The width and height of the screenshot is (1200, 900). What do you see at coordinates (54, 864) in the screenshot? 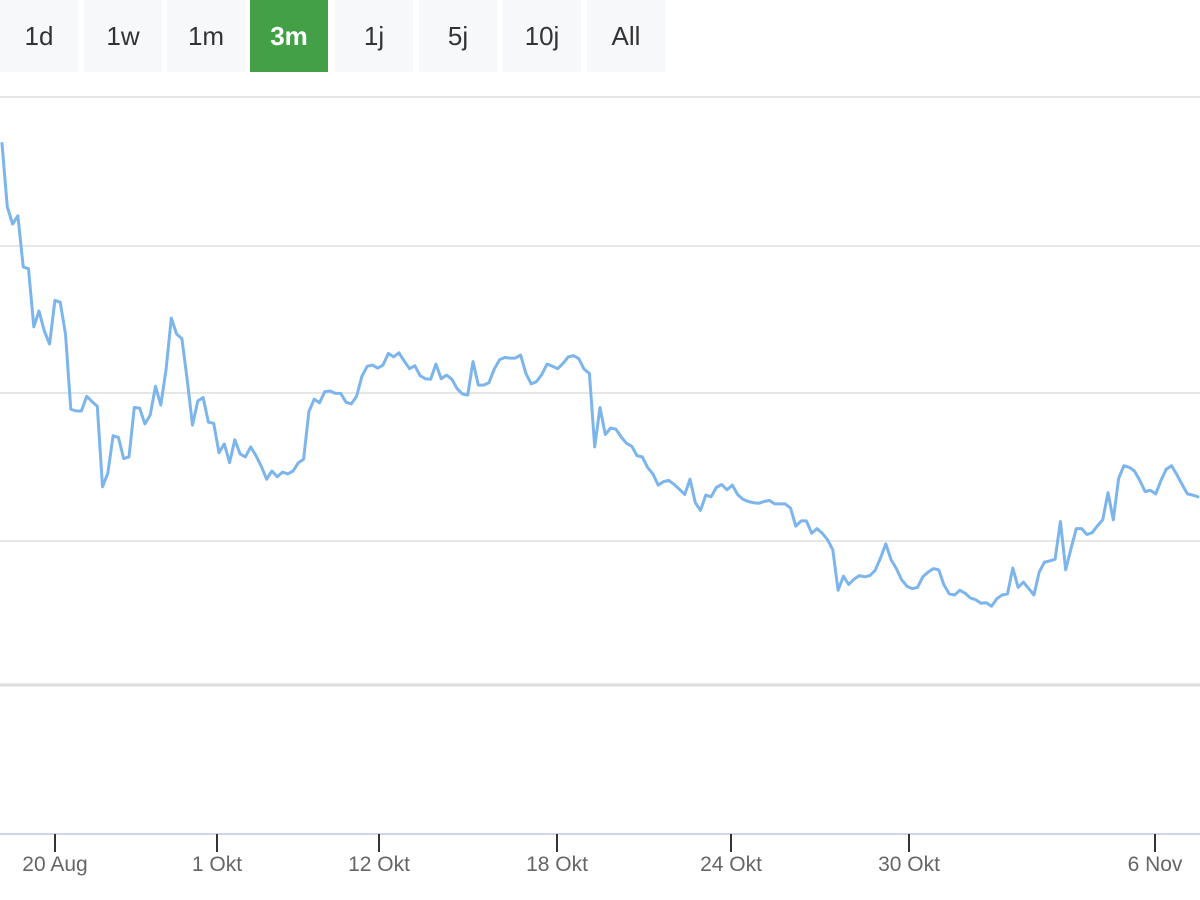
I see `x-tick-label: 20 Aug` at bounding box center [54, 864].